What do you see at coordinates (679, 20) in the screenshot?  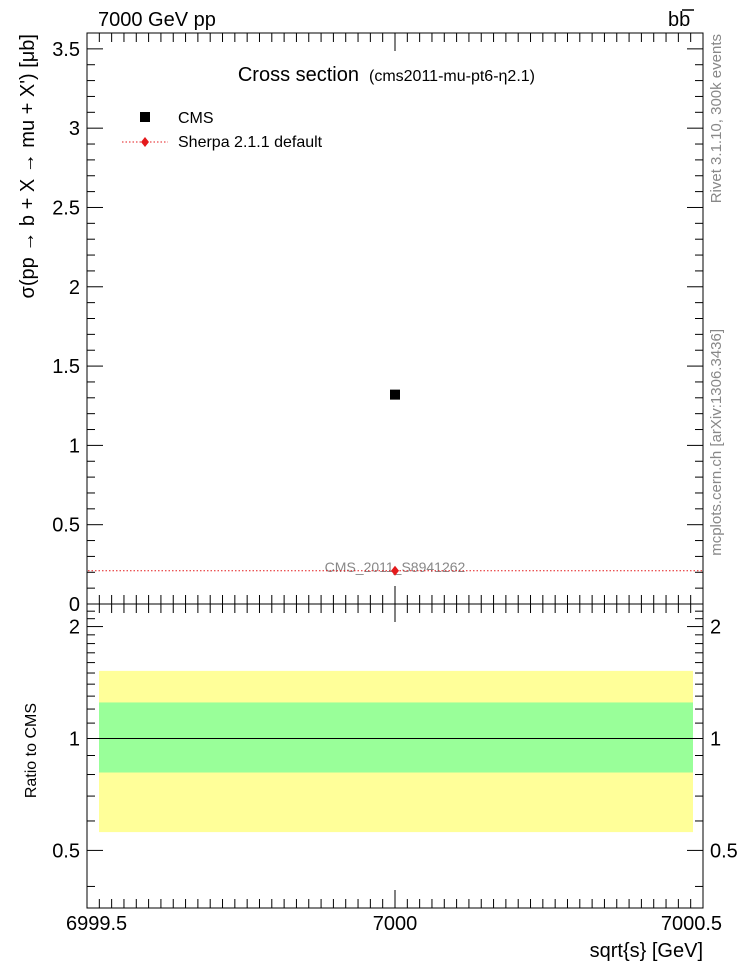 I see `process-label: bb` at bounding box center [679, 20].